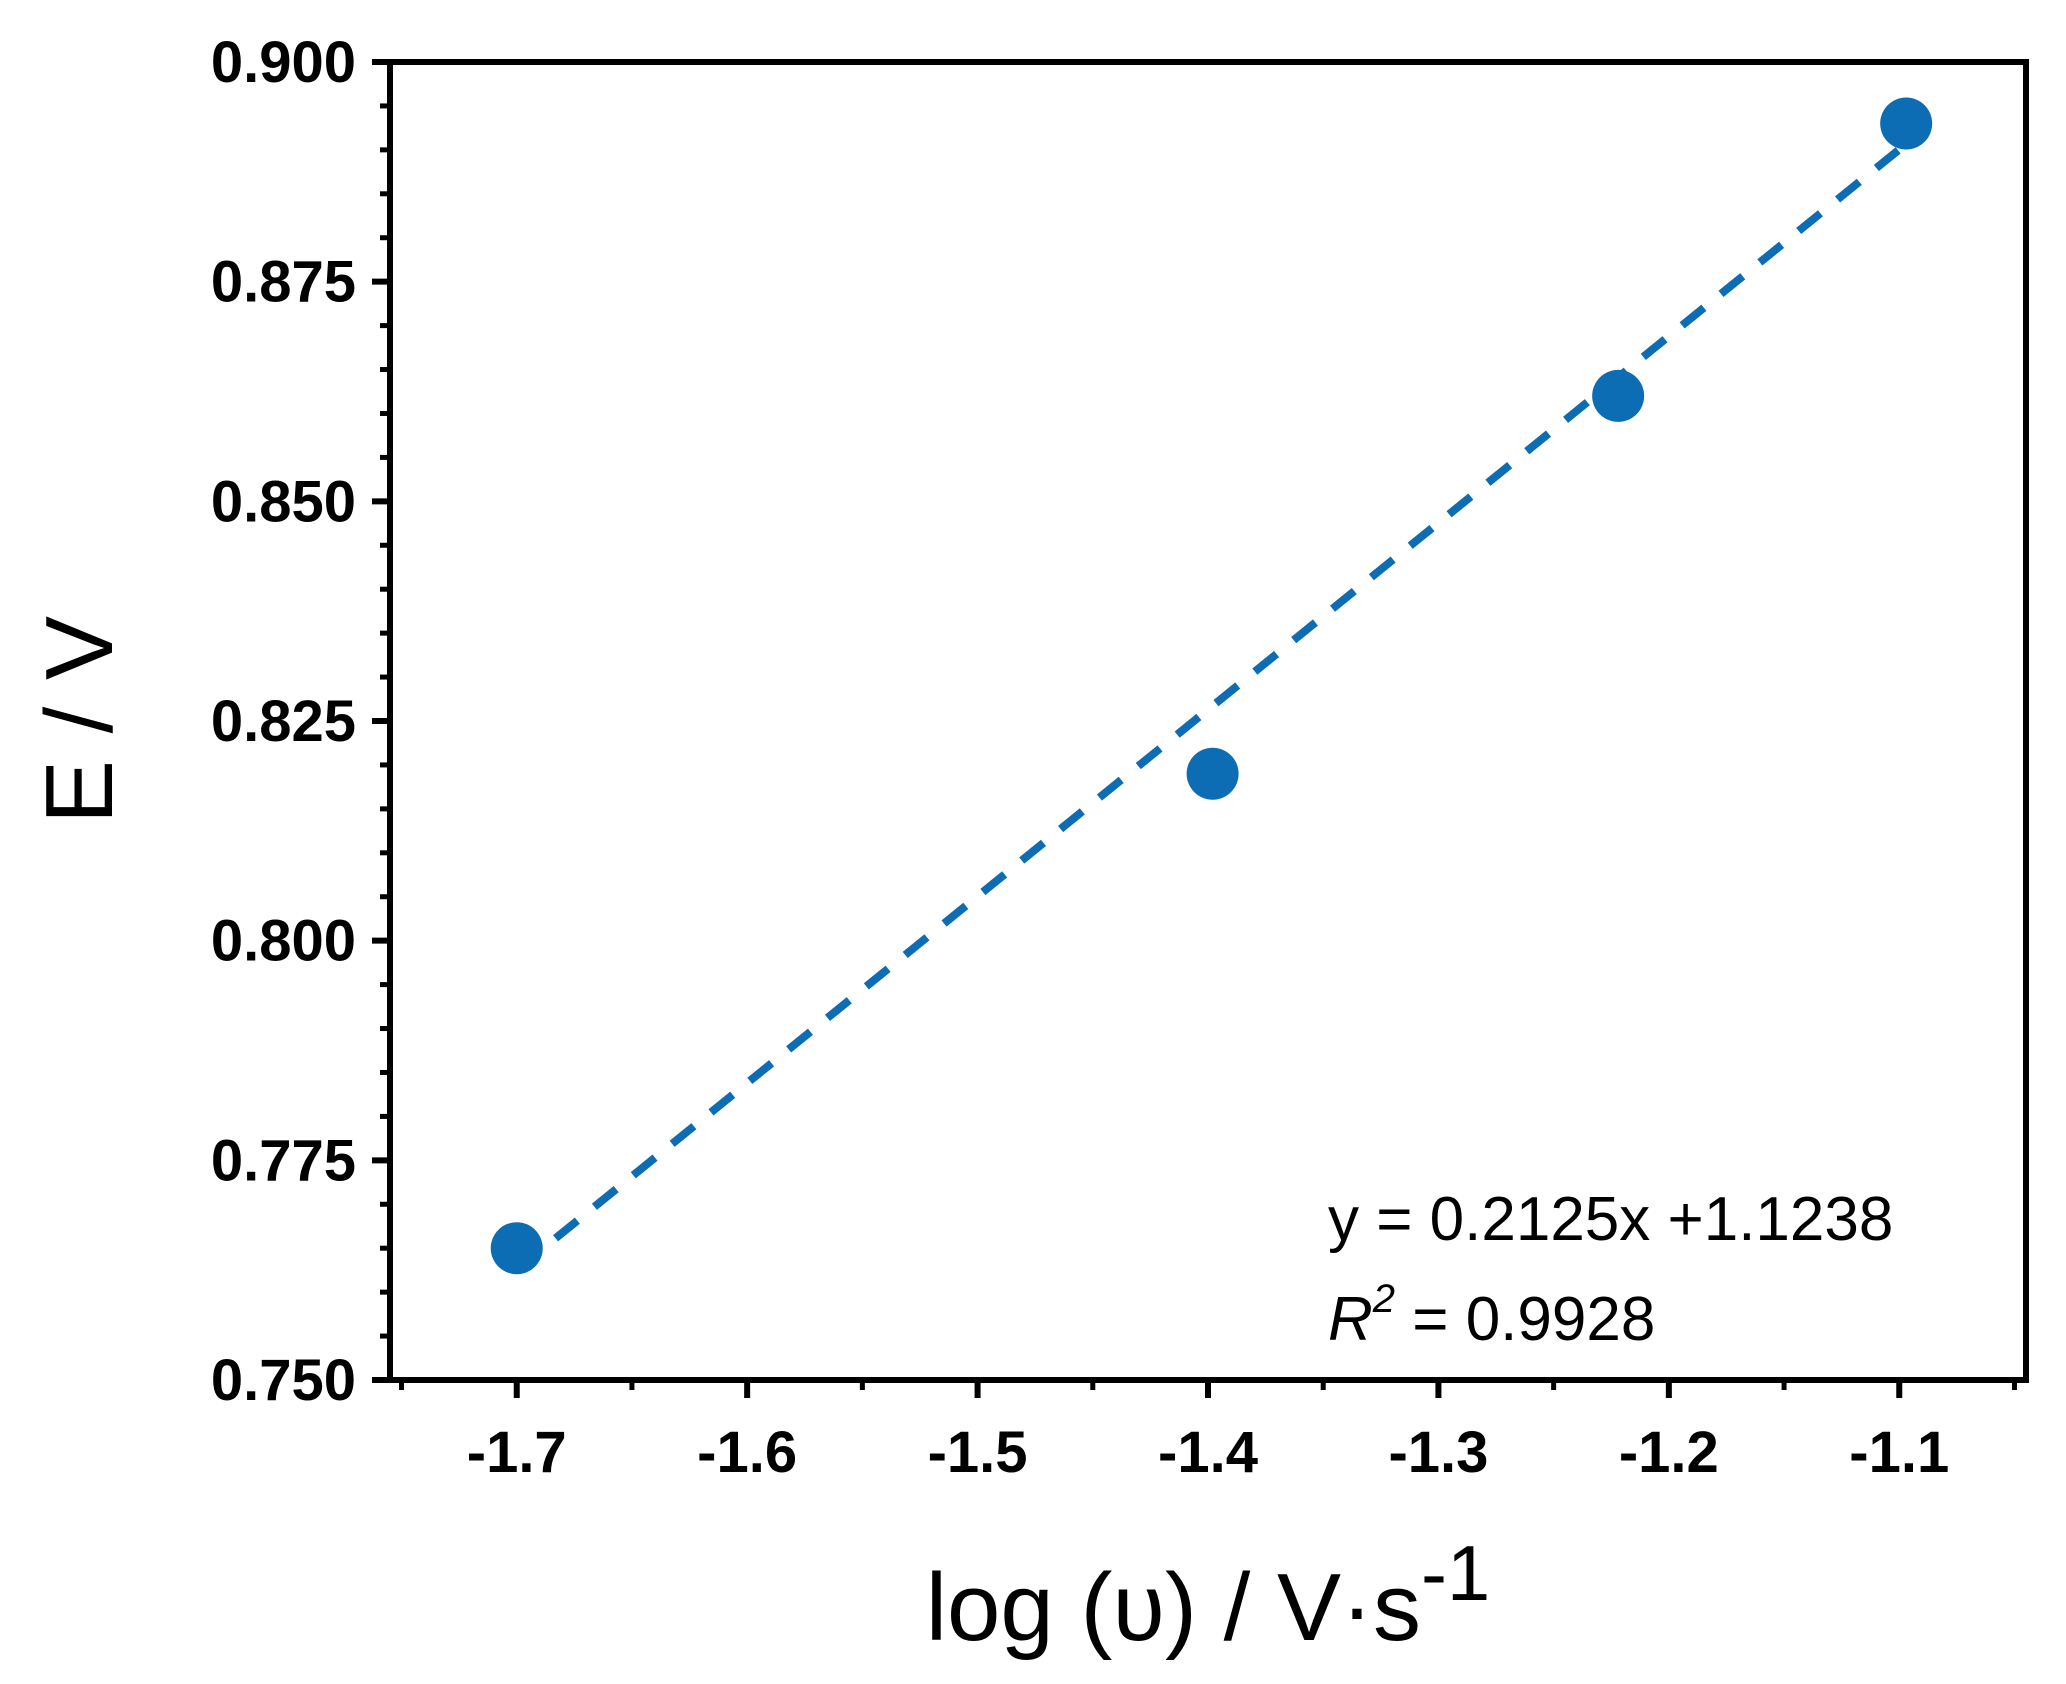 This screenshot has width=2066, height=1684. I want to click on y-axis-ticks: 0.750 0.775 0.800 0.825 0.850 0.875 0.900, so click(300, 721).